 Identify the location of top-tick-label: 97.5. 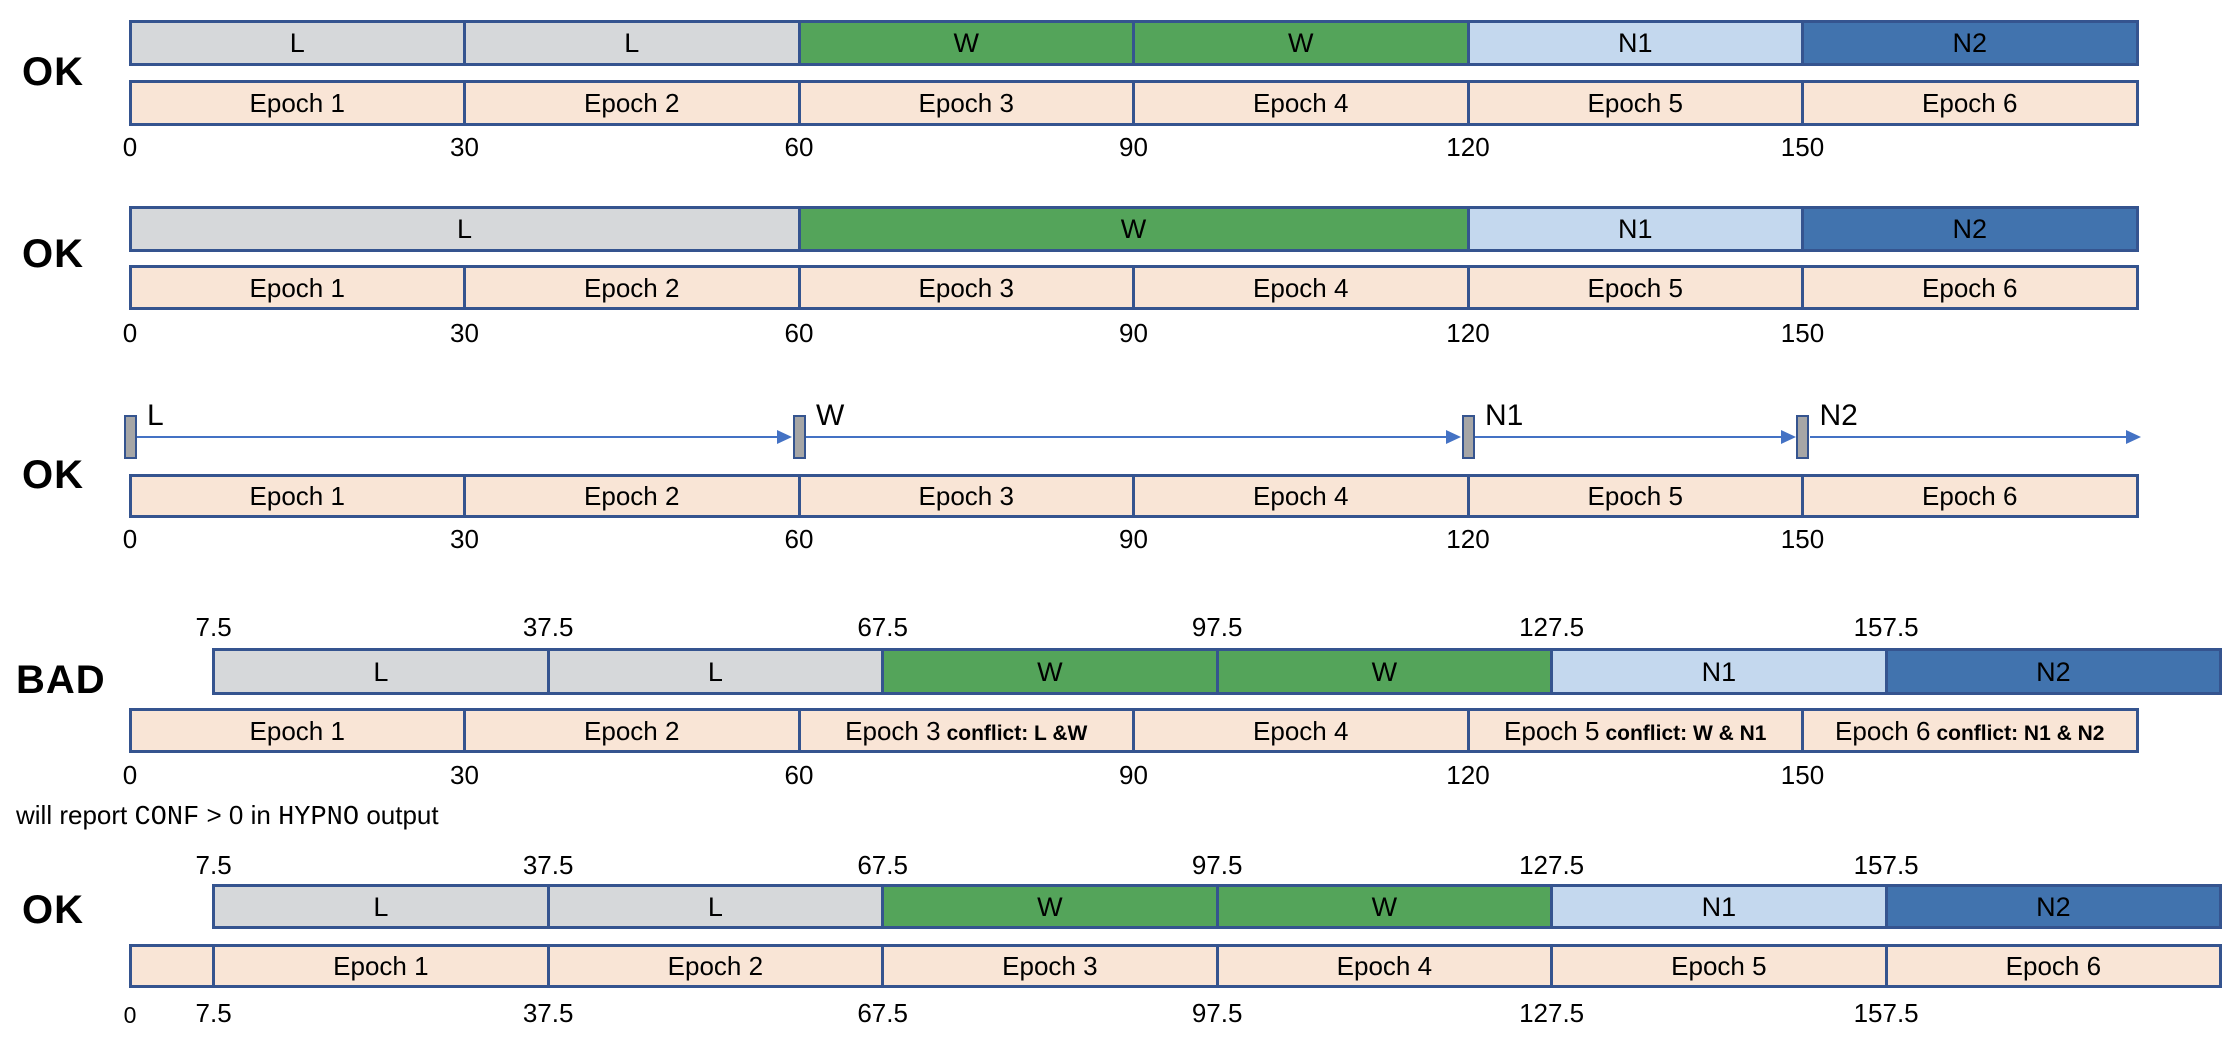
(1217, 865).